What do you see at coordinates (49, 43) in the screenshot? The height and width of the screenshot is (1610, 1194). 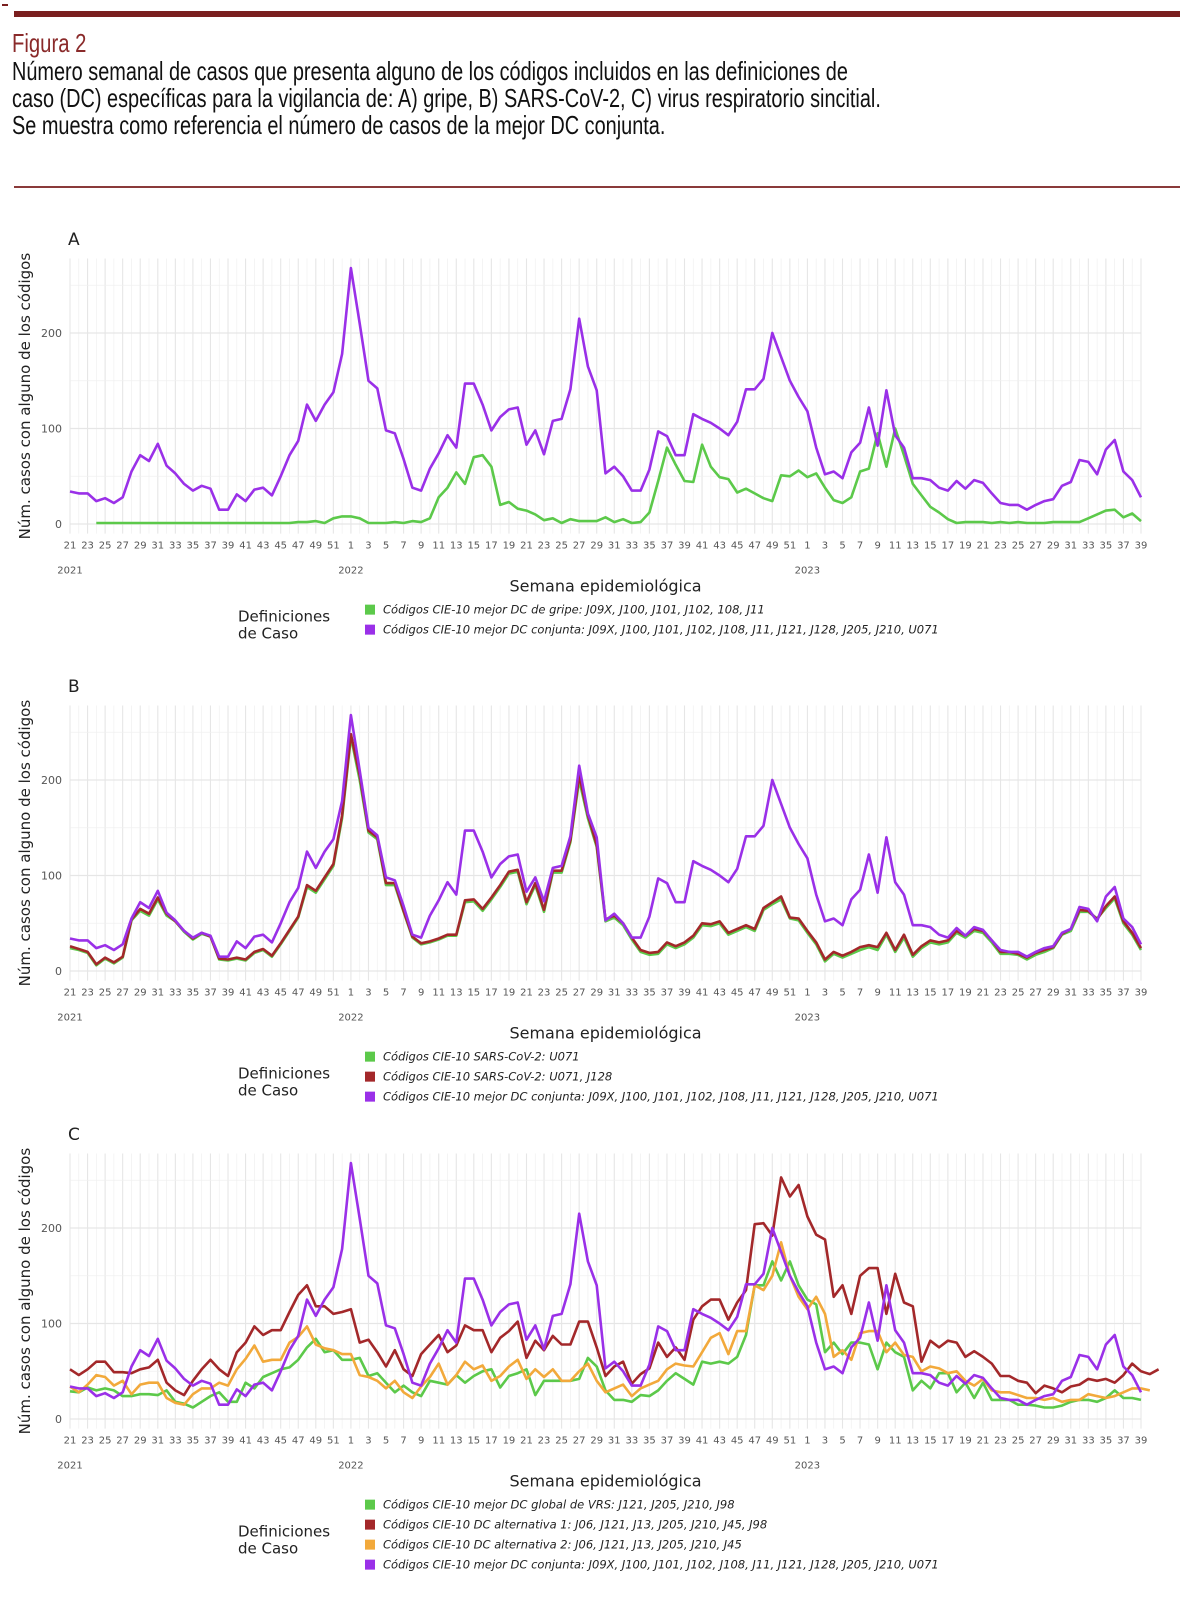 I see `figure-label: Figura 2` at bounding box center [49, 43].